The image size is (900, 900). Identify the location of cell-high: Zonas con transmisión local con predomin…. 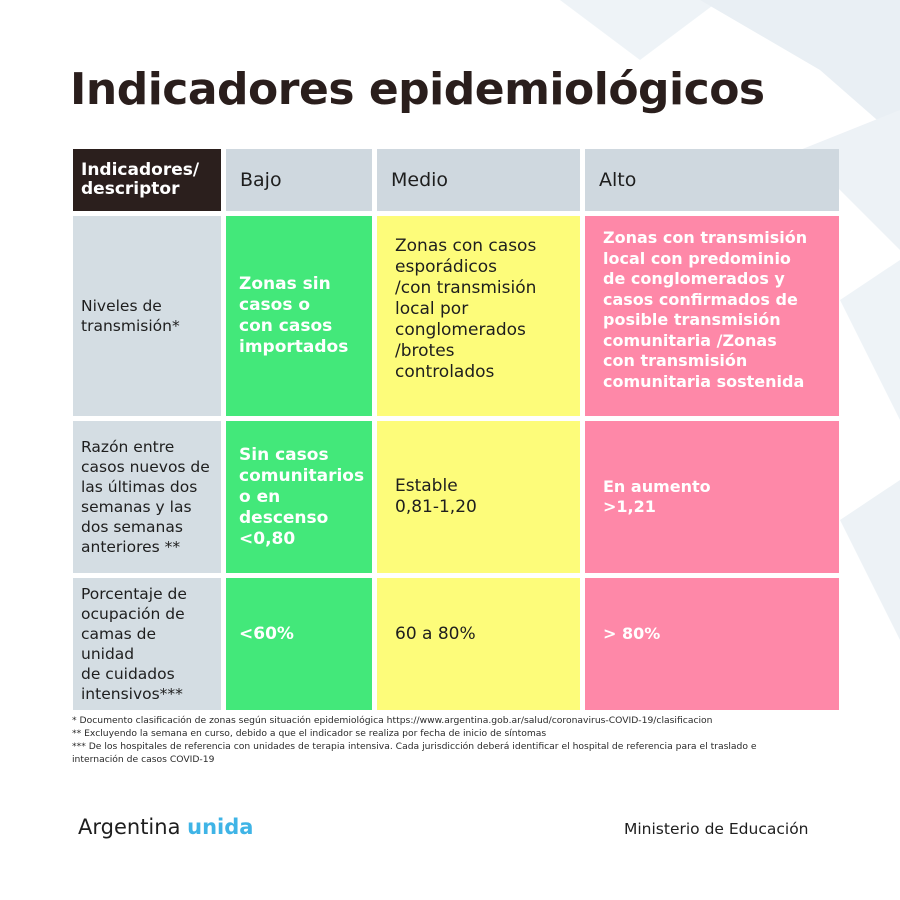
(712, 316).